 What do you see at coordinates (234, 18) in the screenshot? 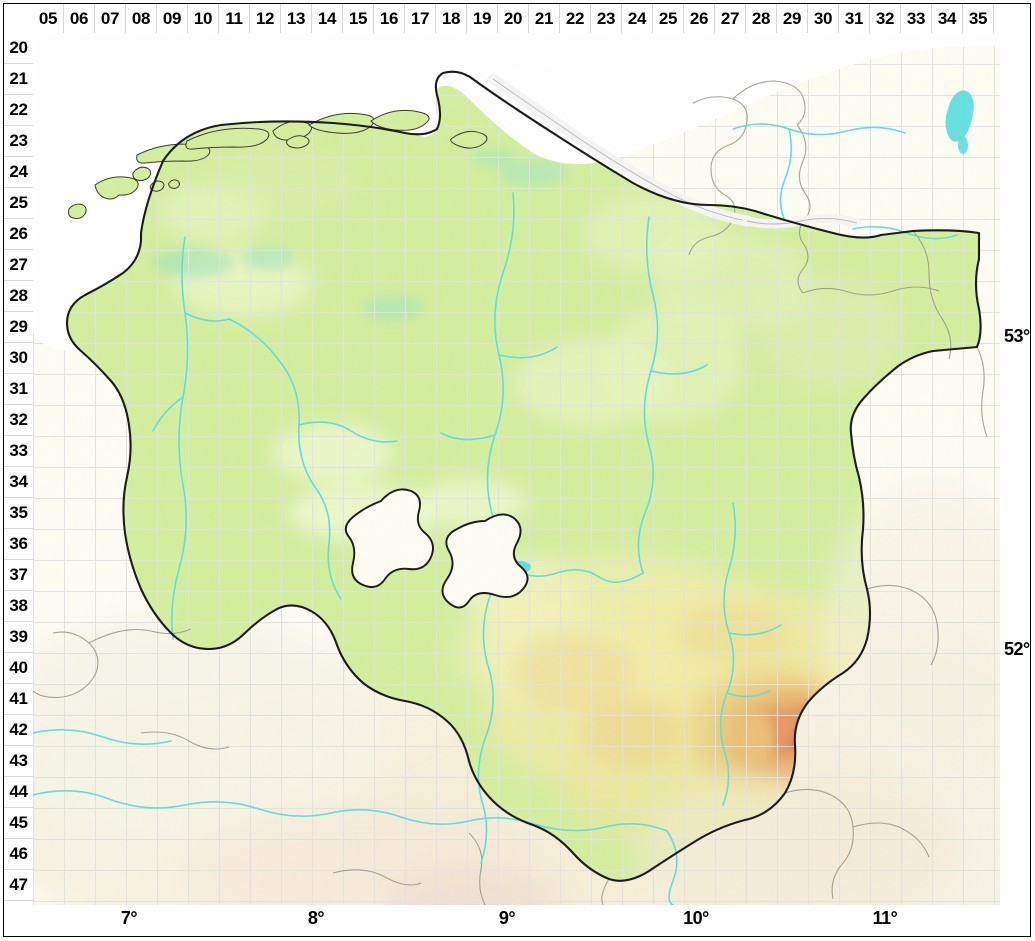
I see `column-header-11: 11` at bounding box center [234, 18].